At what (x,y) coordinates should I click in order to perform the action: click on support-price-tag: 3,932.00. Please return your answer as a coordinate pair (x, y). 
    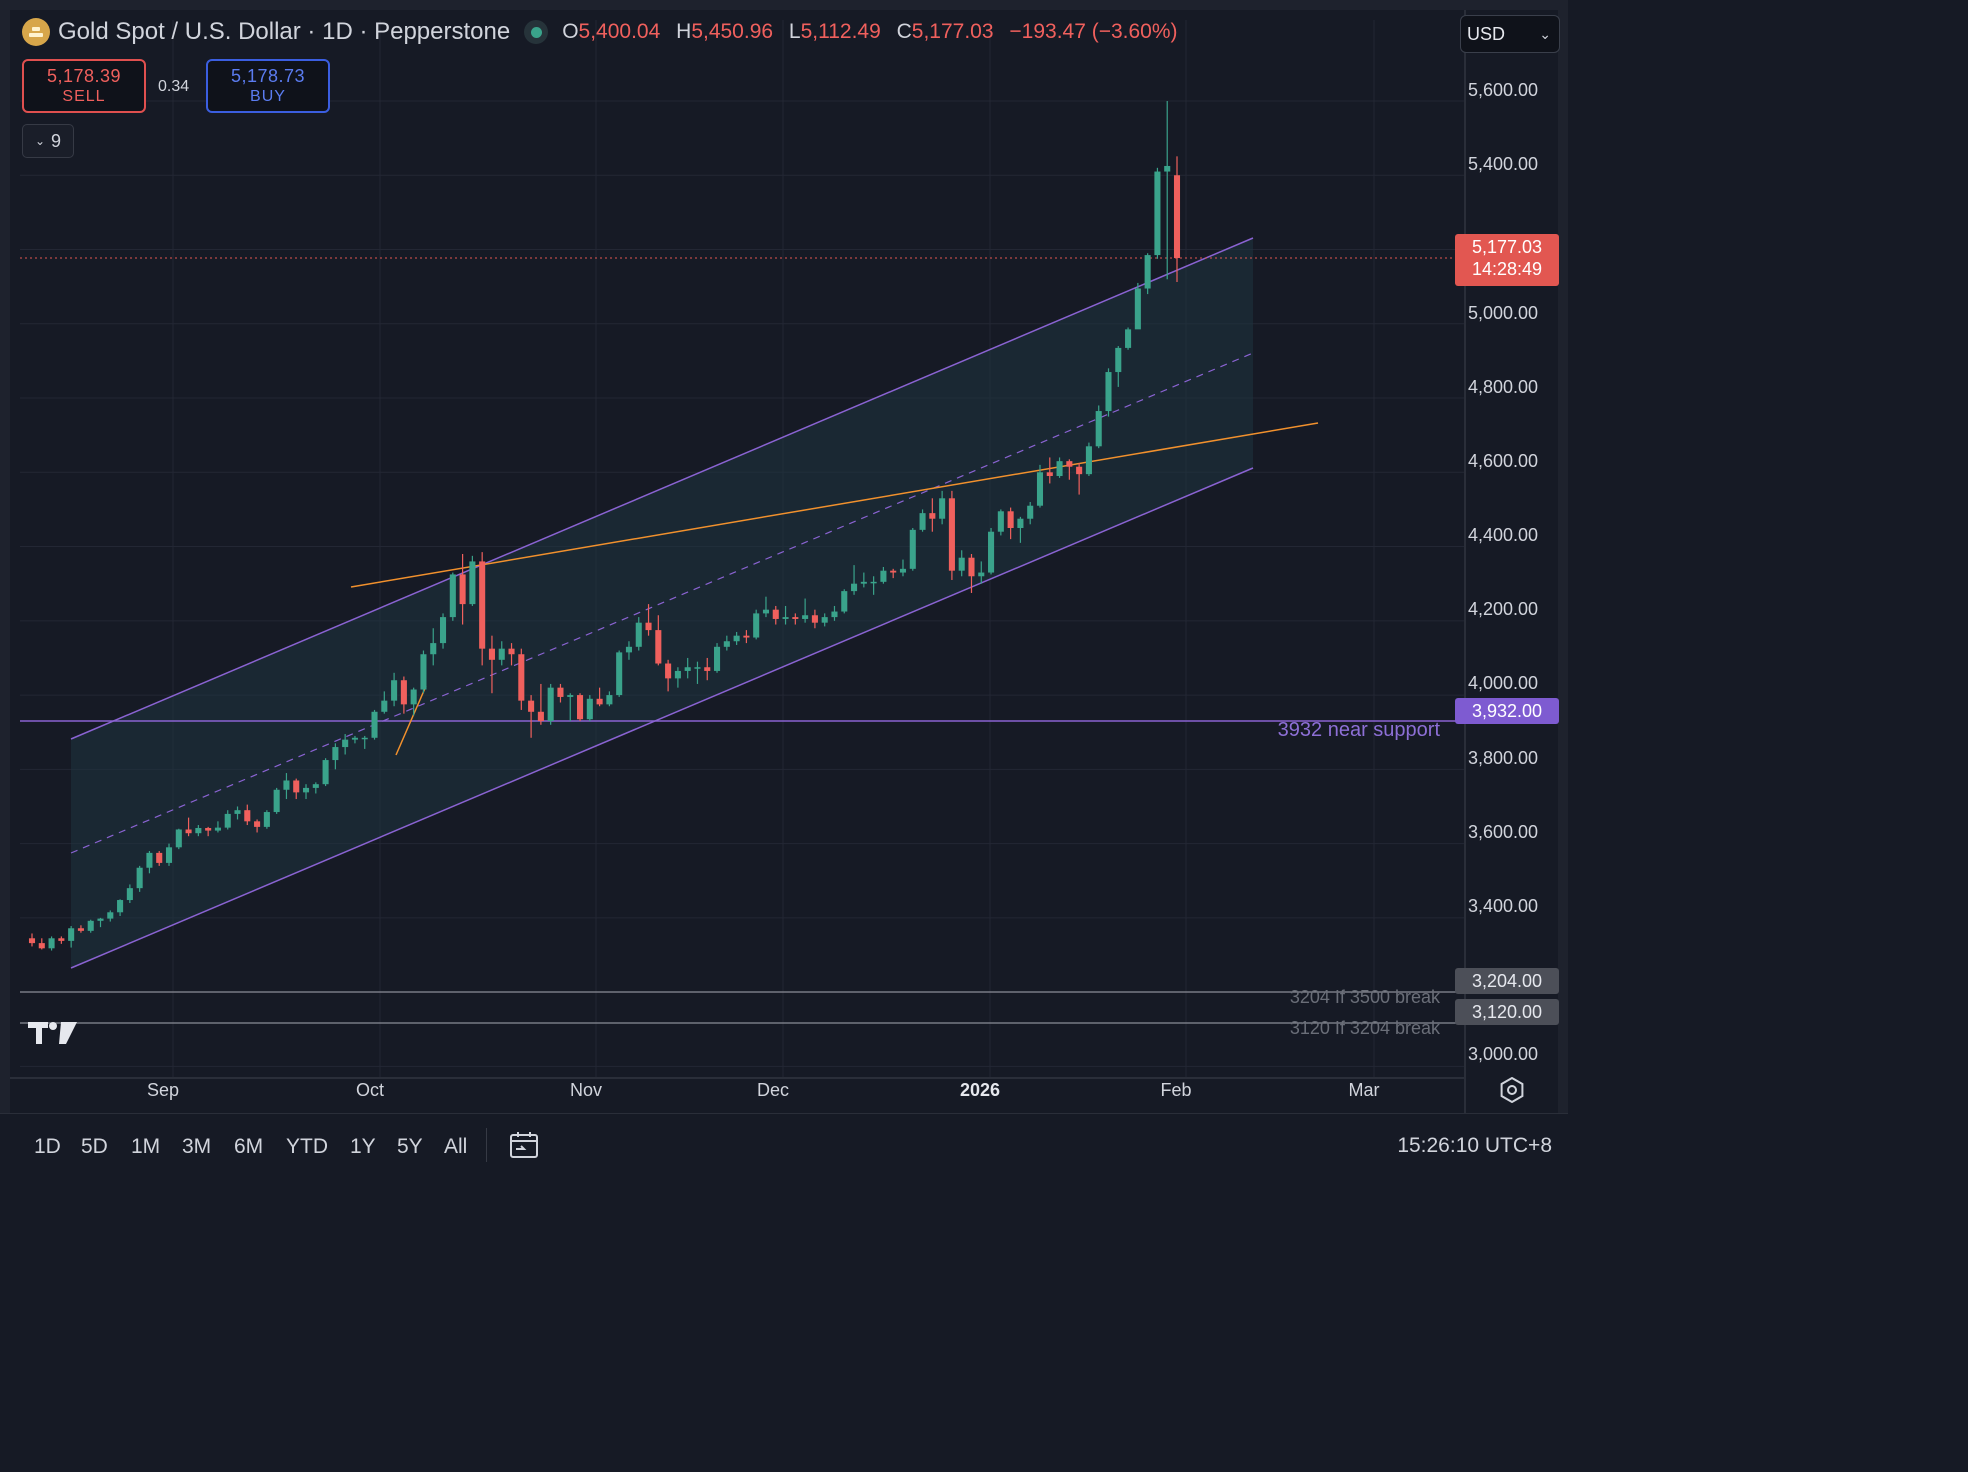
    Looking at the image, I should click on (1507, 711).